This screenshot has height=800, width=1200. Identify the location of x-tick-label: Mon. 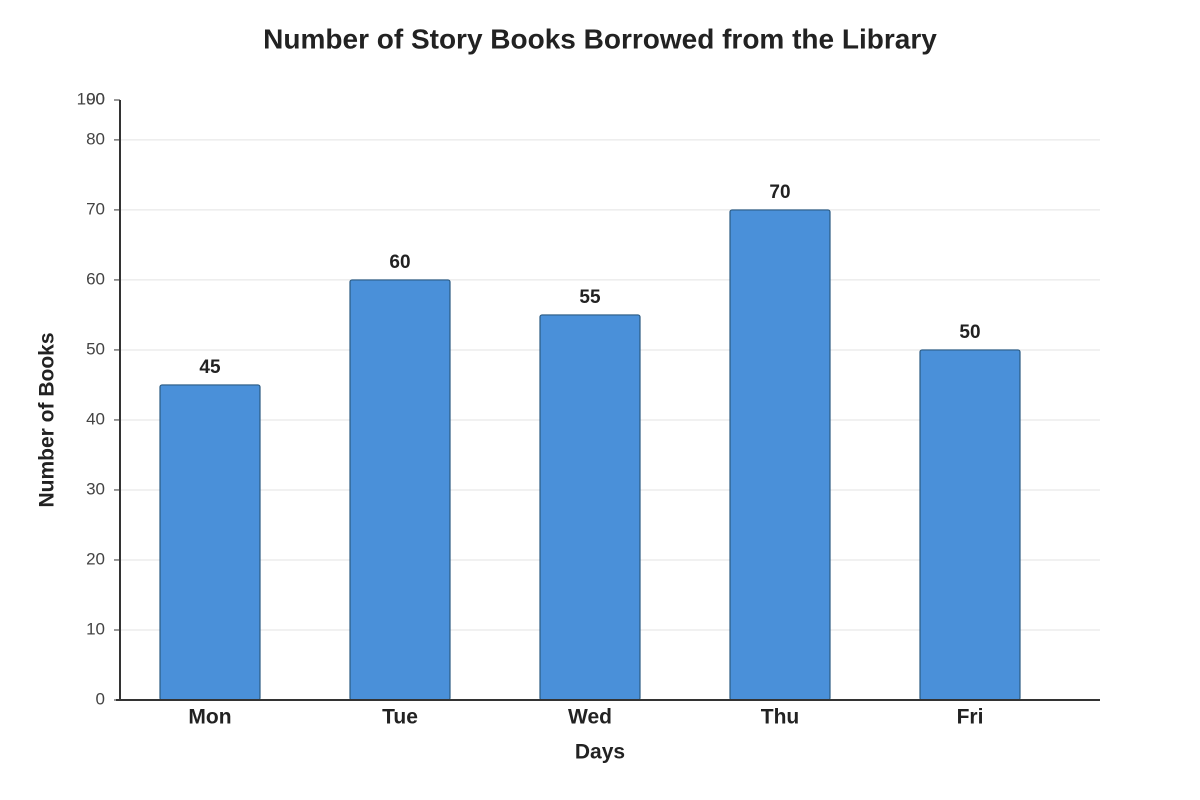
(209, 717).